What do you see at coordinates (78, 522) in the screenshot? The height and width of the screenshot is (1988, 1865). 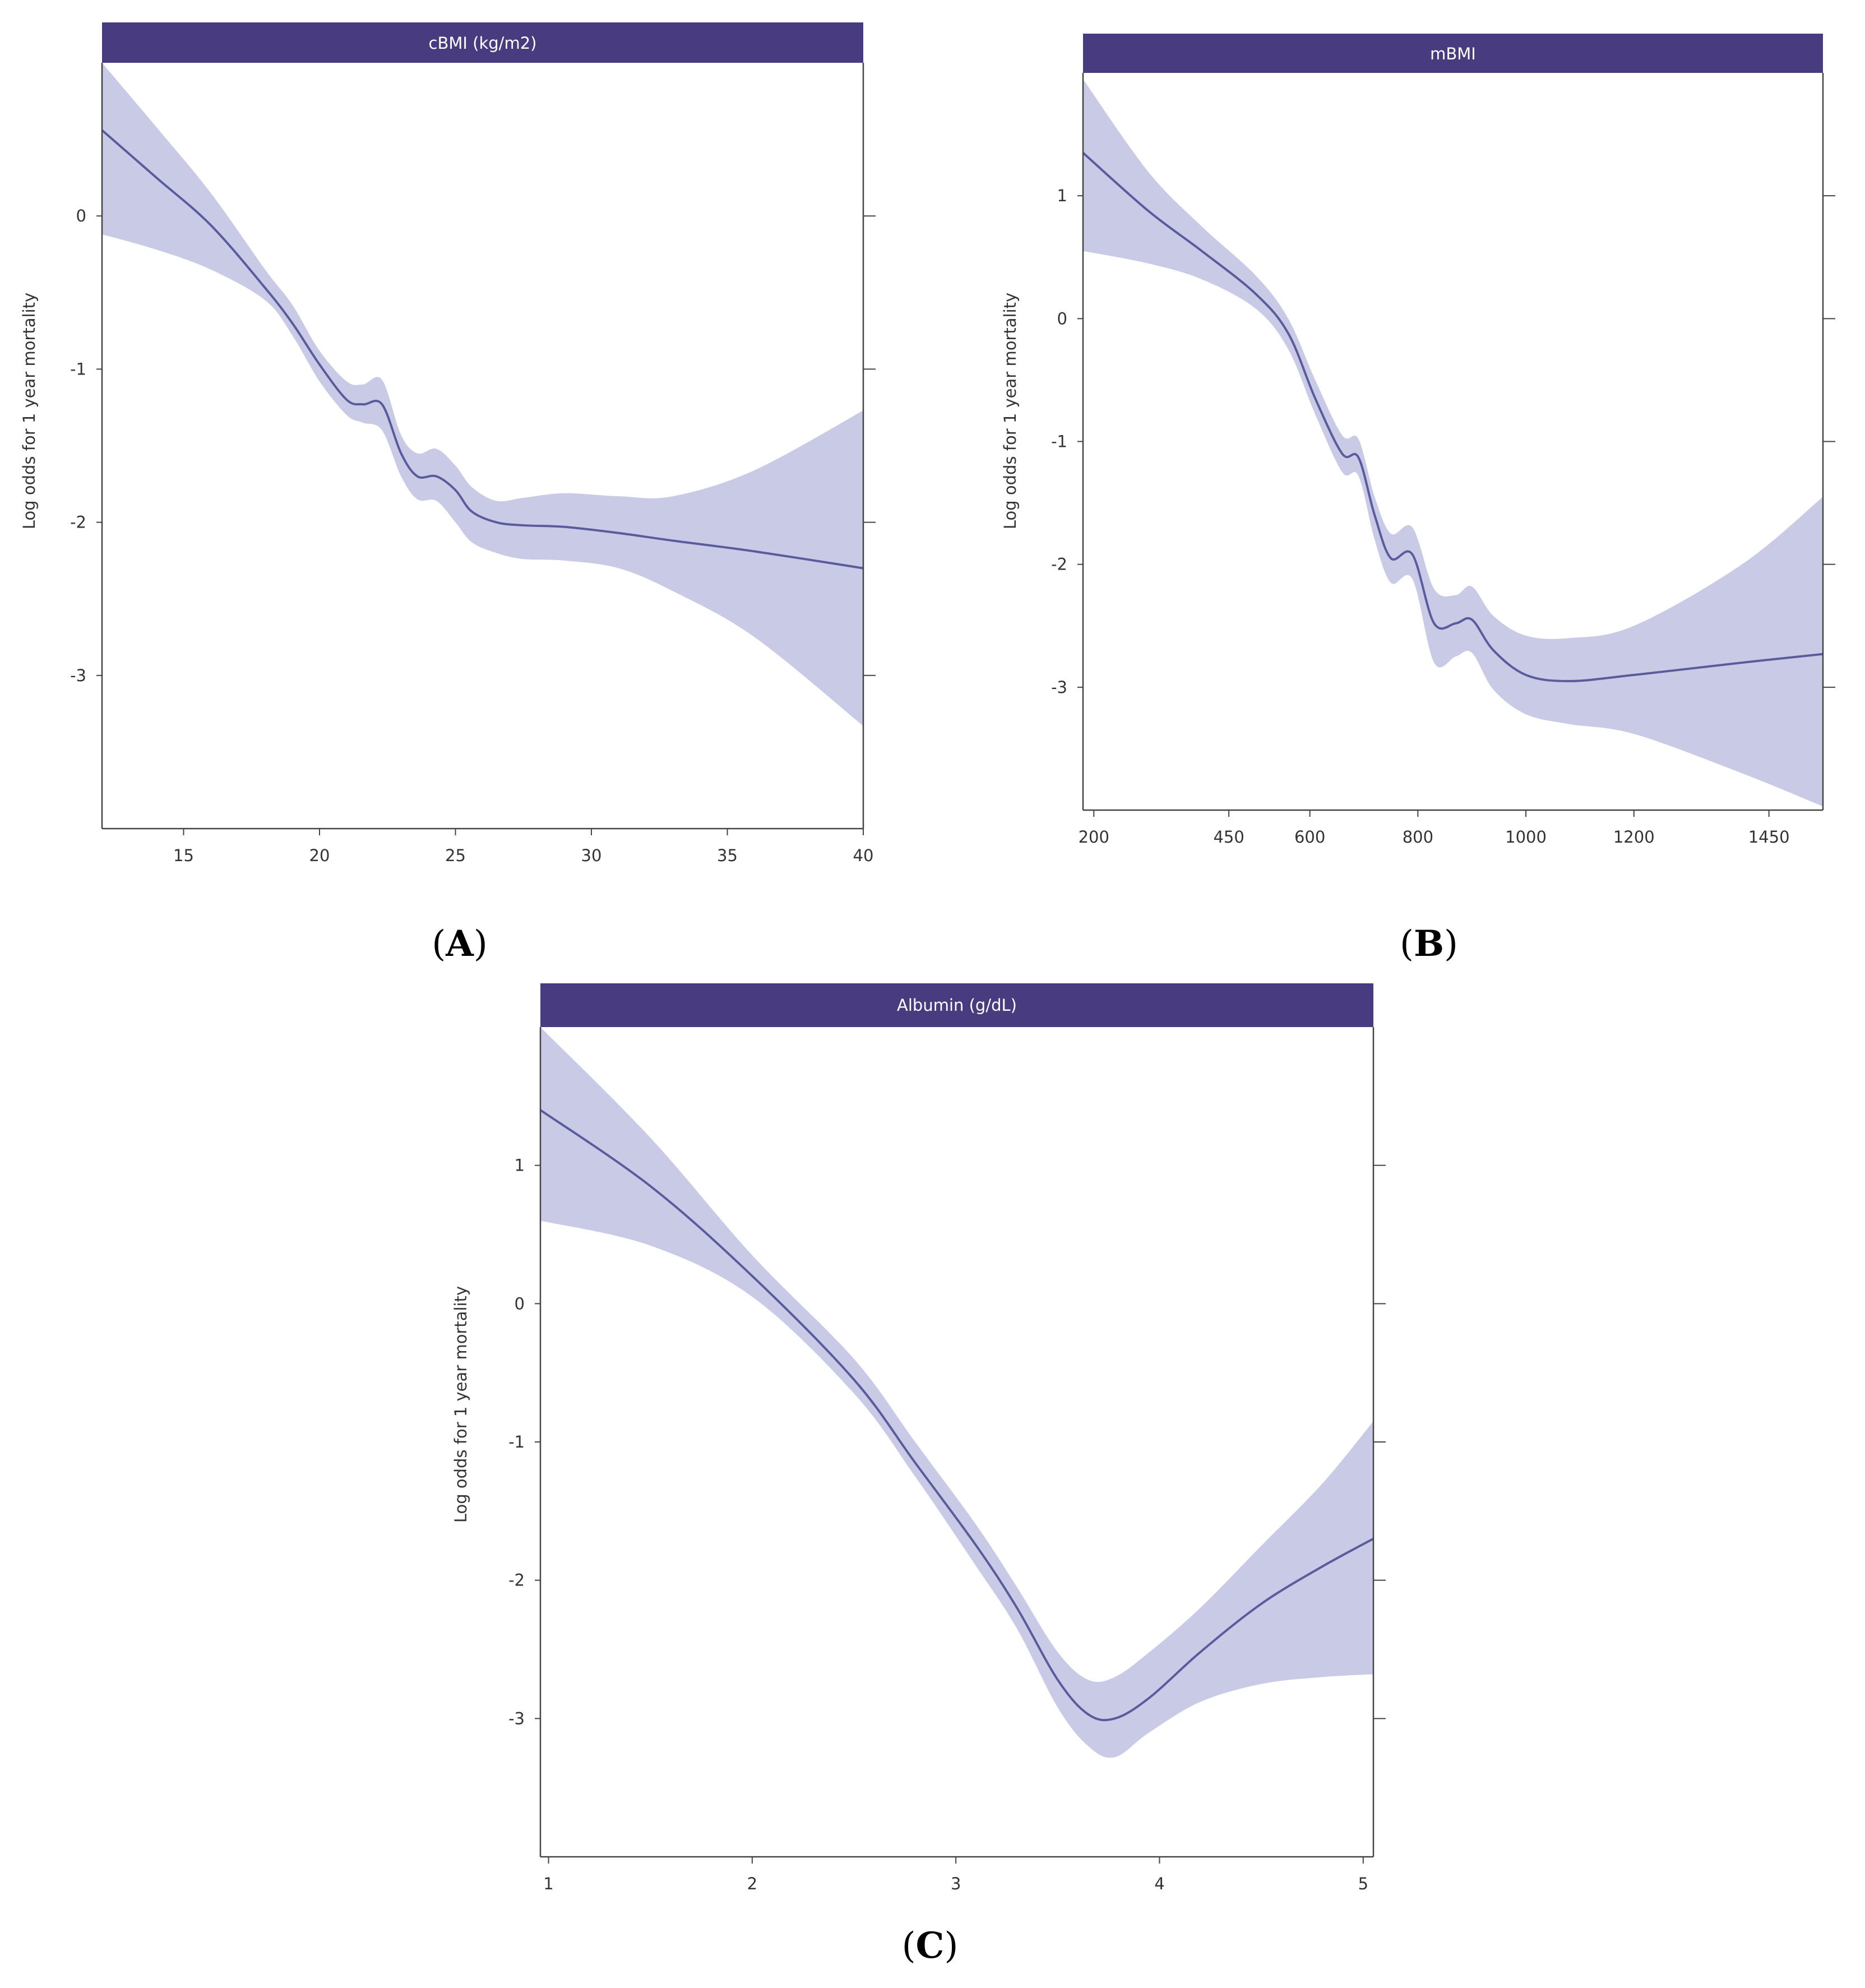 I see `panel-a-y-tick-label: -2` at bounding box center [78, 522].